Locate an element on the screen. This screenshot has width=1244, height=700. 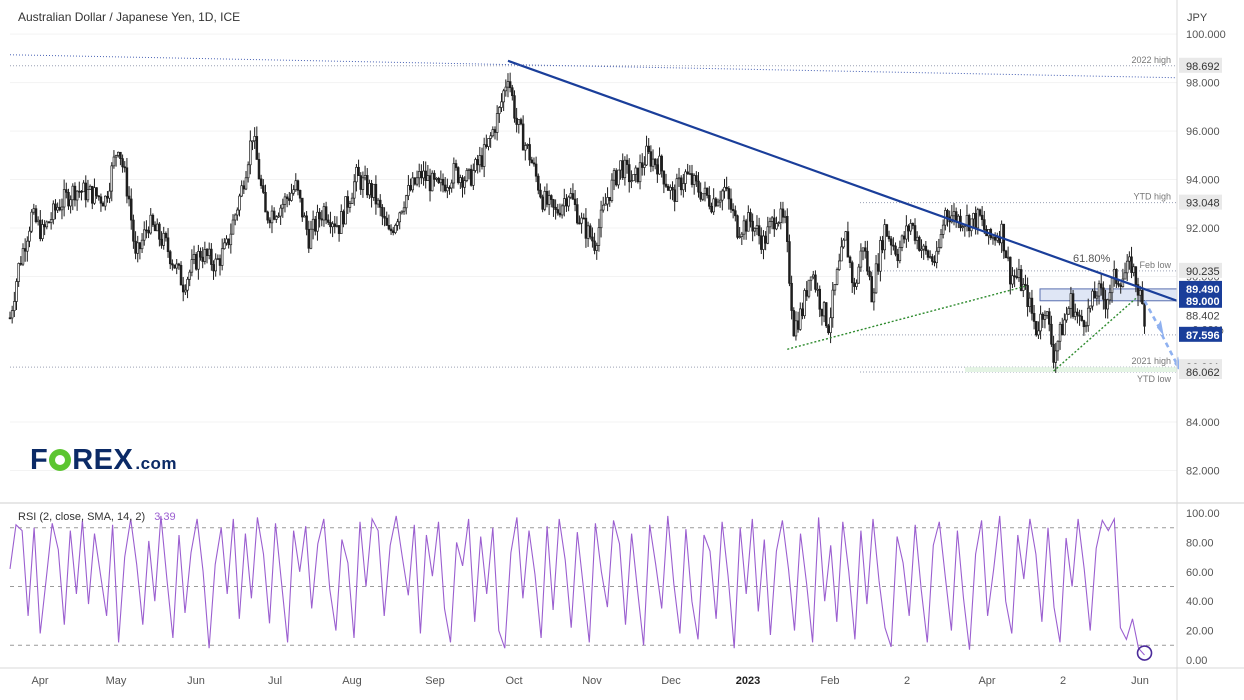
x-axis-label: Aug is located at coordinates (352, 681).